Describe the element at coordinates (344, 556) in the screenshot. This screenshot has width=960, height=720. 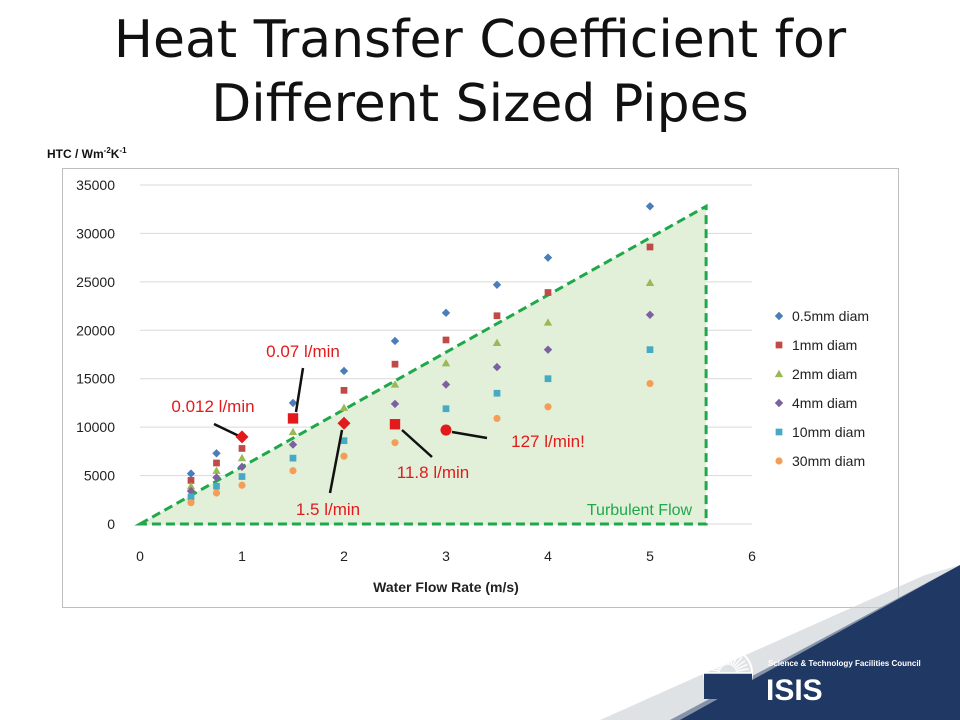
I see `x-tick-label: 2` at that location.